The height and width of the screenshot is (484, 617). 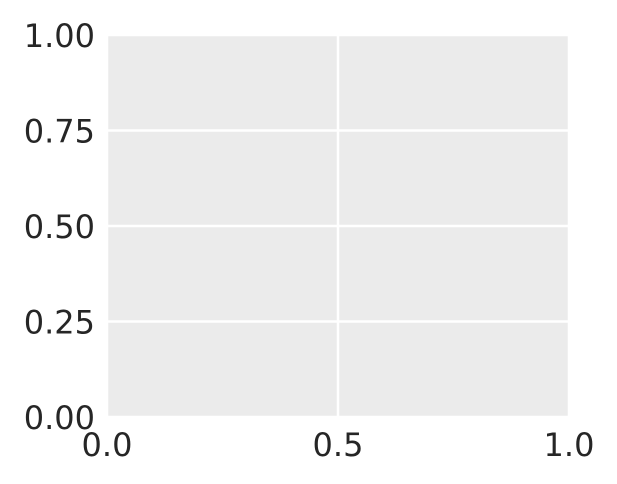 I want to click on x-tick-label-1: 0.5, so click(x=338, y=445).